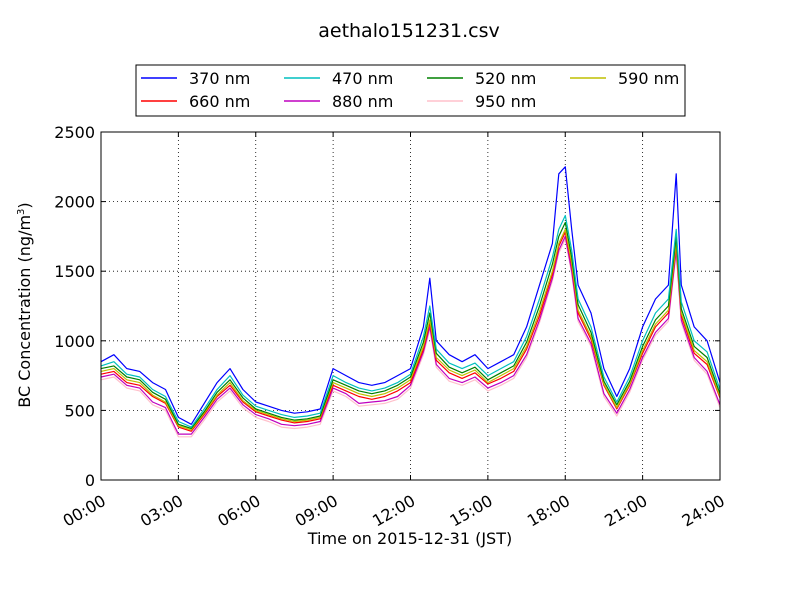  I want to click on y-tick-label: 2500, so click(74, 132).